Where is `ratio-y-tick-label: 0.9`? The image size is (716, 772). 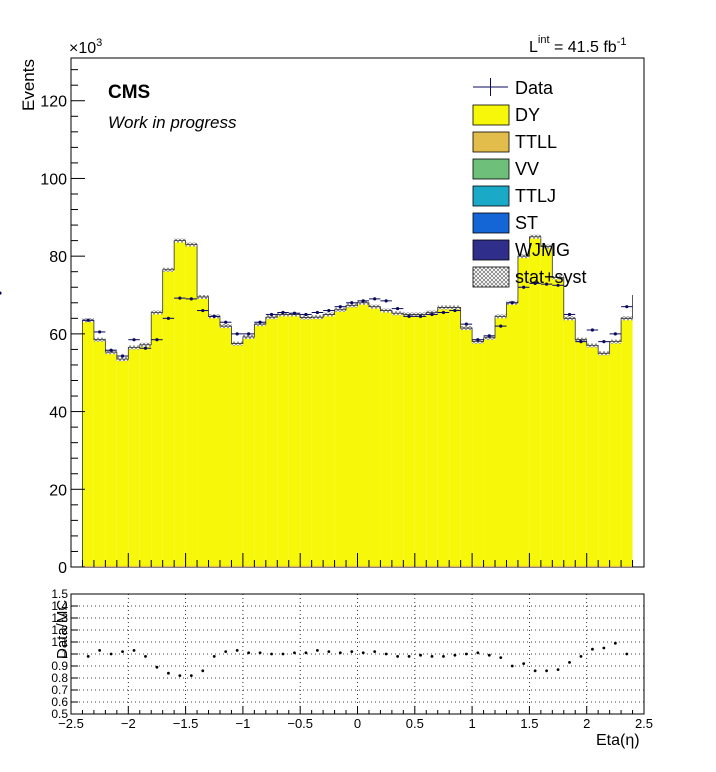
ratio-y-tick-label: 0.9 is located at coordinates (59, 666).